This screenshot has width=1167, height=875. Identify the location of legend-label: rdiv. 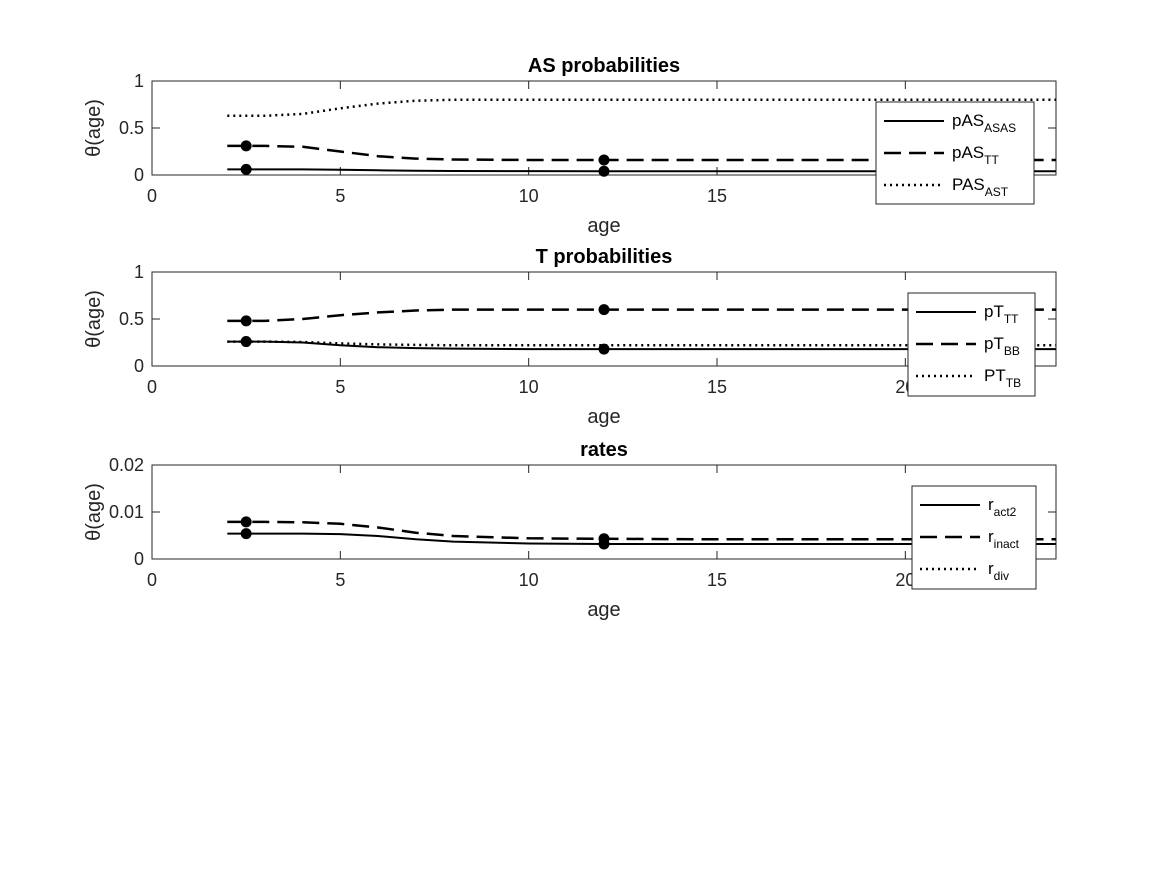
(998, 571).